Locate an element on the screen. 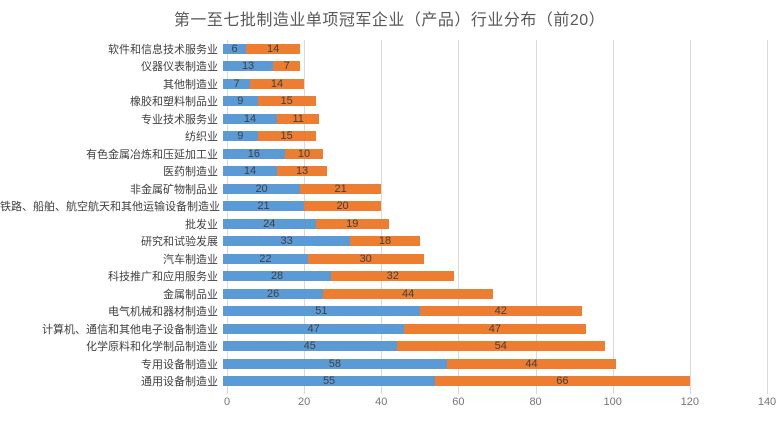  data-label: 21 is located at coordinates (340, 188).